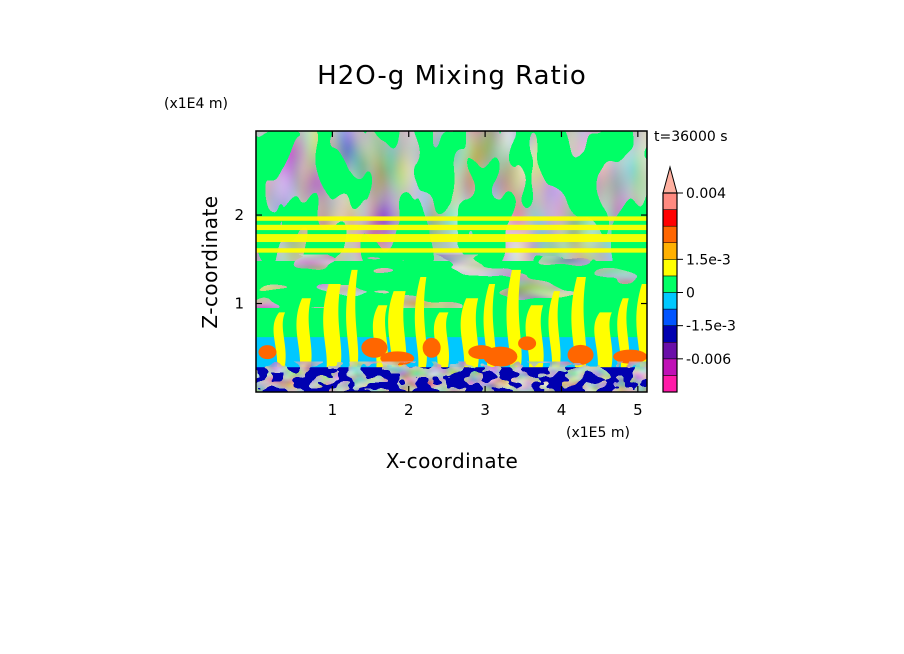 This screenshot has width=904, height=654. What do you see at coordinates (711, 327) in the screenshot?
I see `colorbar-label: -1.5e-3` at bounding box center [711, 327].